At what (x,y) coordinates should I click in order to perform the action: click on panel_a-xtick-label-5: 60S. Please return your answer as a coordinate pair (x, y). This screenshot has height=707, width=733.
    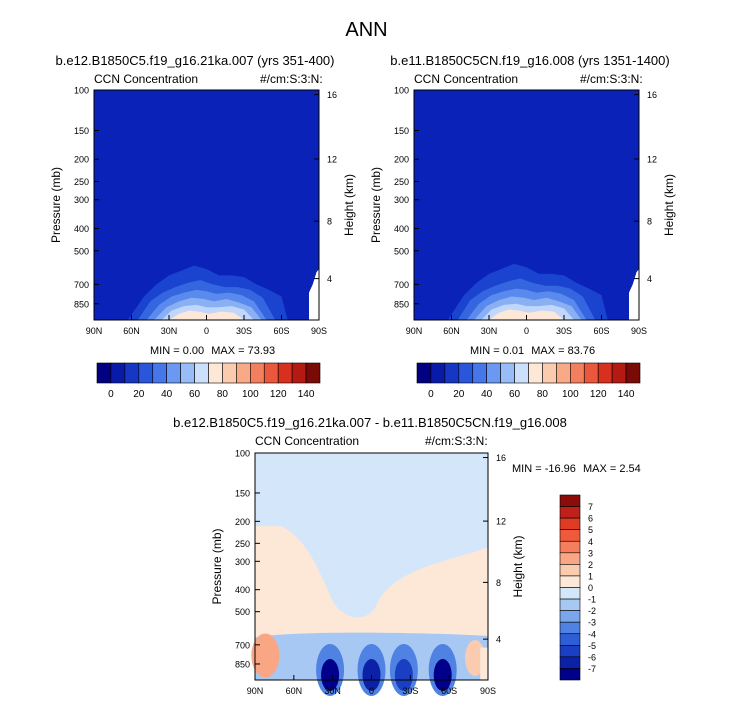
    Looking at the image, I should click on (281, 331).